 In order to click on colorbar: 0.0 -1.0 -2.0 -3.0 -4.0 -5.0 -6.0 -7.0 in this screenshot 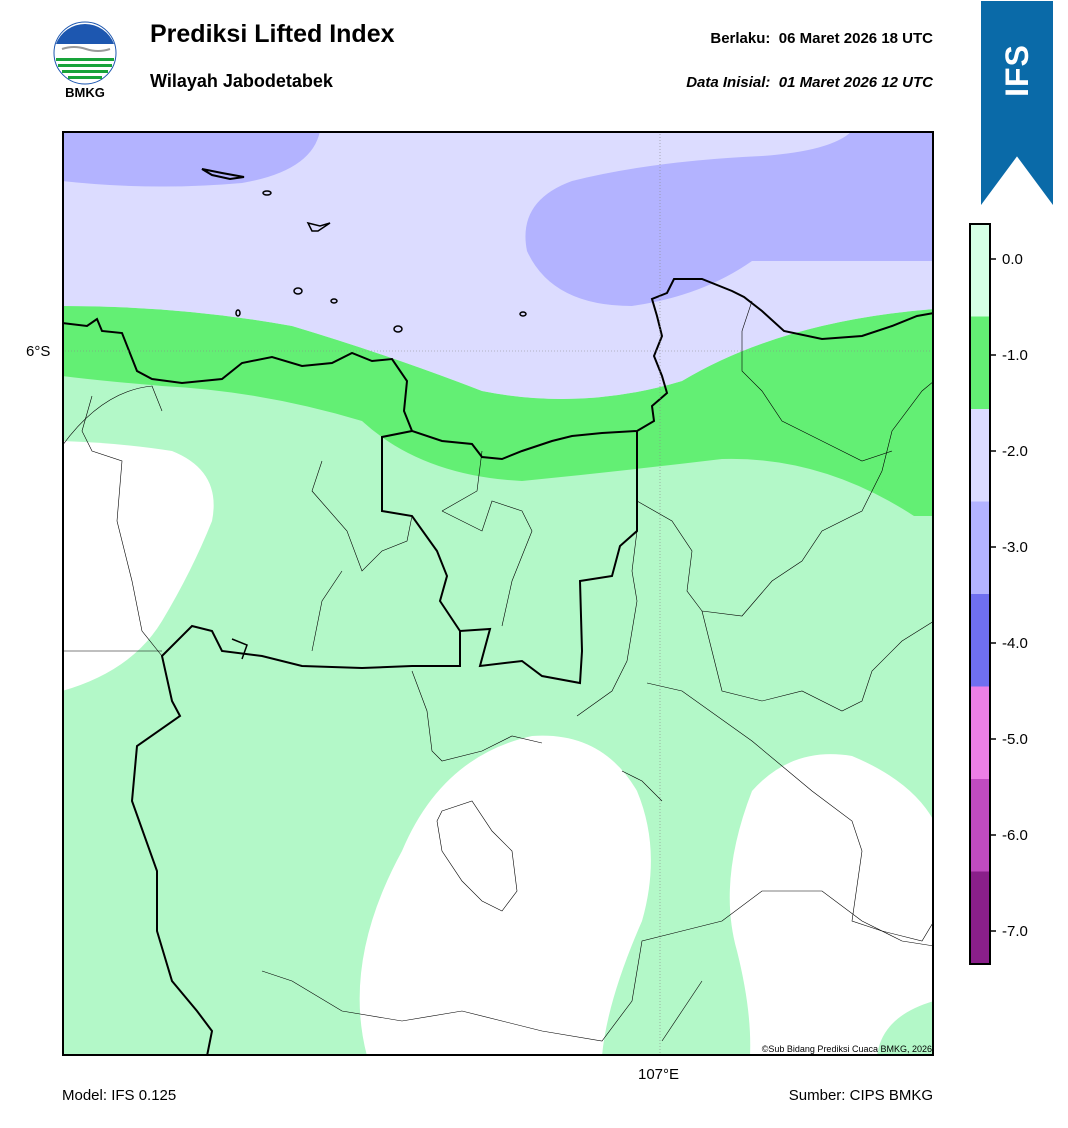, I will do `click(1010, 595)`.